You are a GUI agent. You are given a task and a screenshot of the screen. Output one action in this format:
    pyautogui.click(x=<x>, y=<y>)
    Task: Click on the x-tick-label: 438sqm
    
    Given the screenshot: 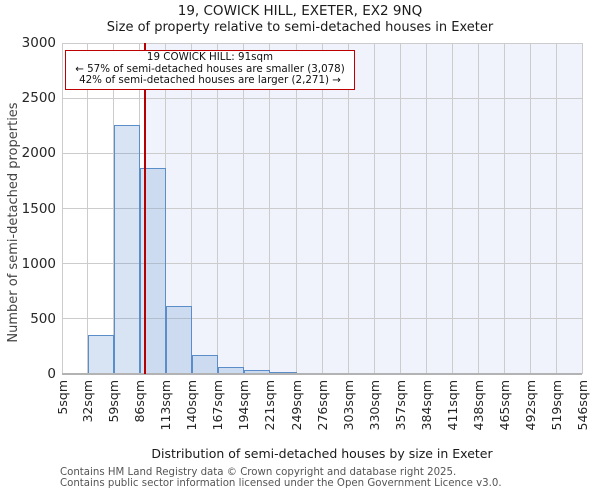 What is the action you would take?
    pyautogui.click(x=478, y=405)
    